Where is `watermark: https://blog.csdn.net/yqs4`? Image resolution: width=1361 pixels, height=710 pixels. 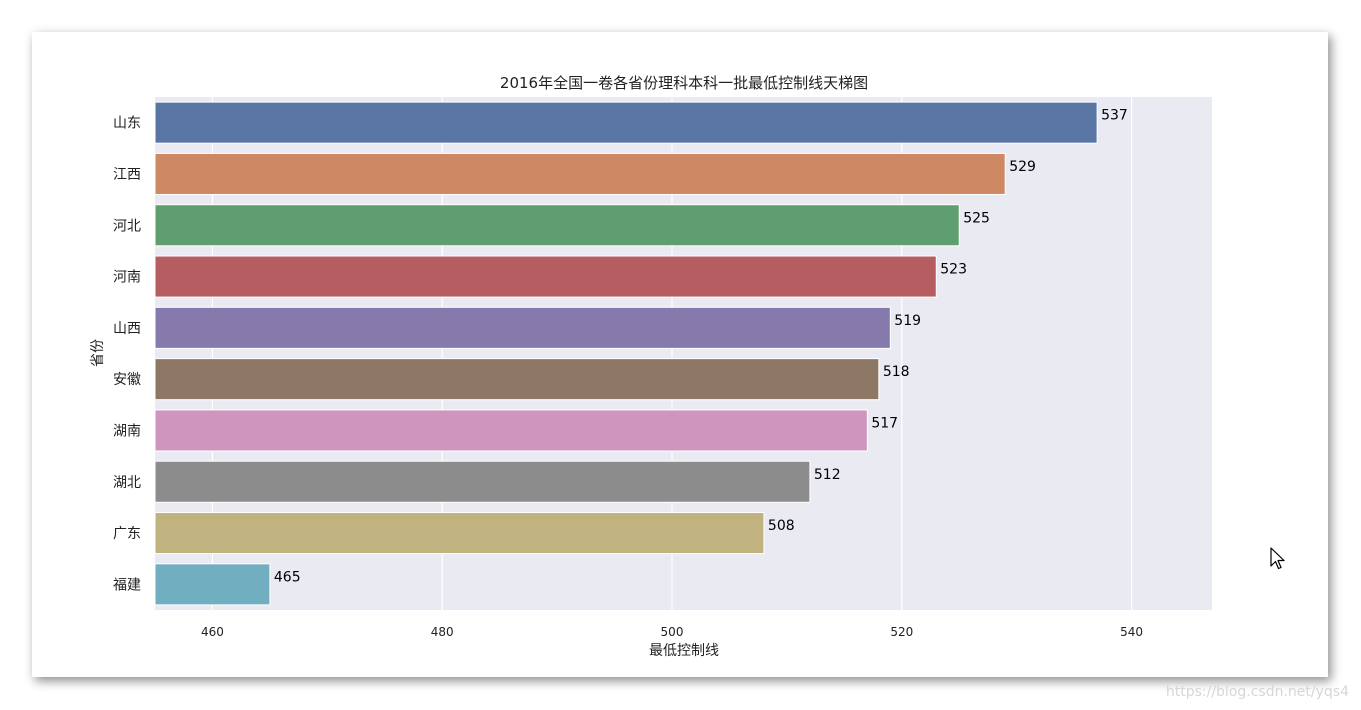
watermark: https://blog.csdn.net/yqs4 is located at coordinates (1257, 692).